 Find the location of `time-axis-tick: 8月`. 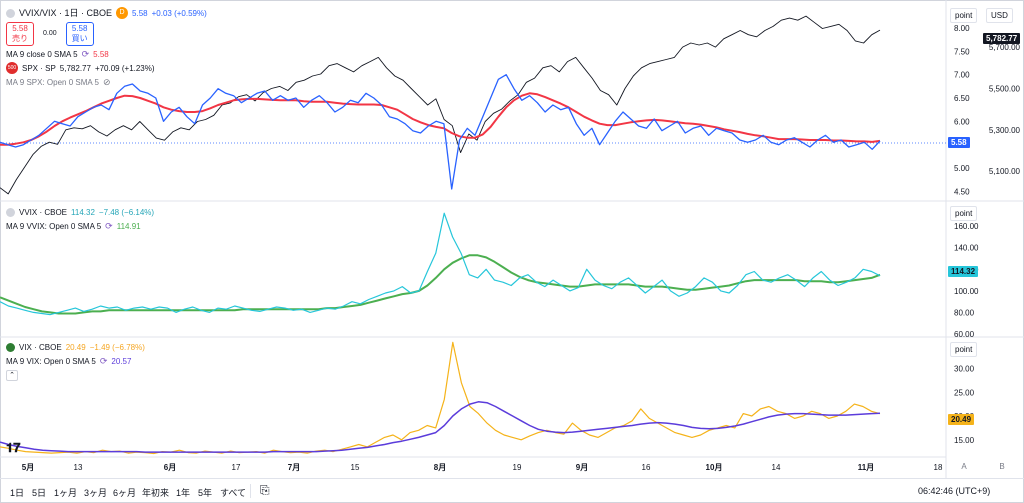

time-axis-tick: 8月 is located at coordinates (440, 467).